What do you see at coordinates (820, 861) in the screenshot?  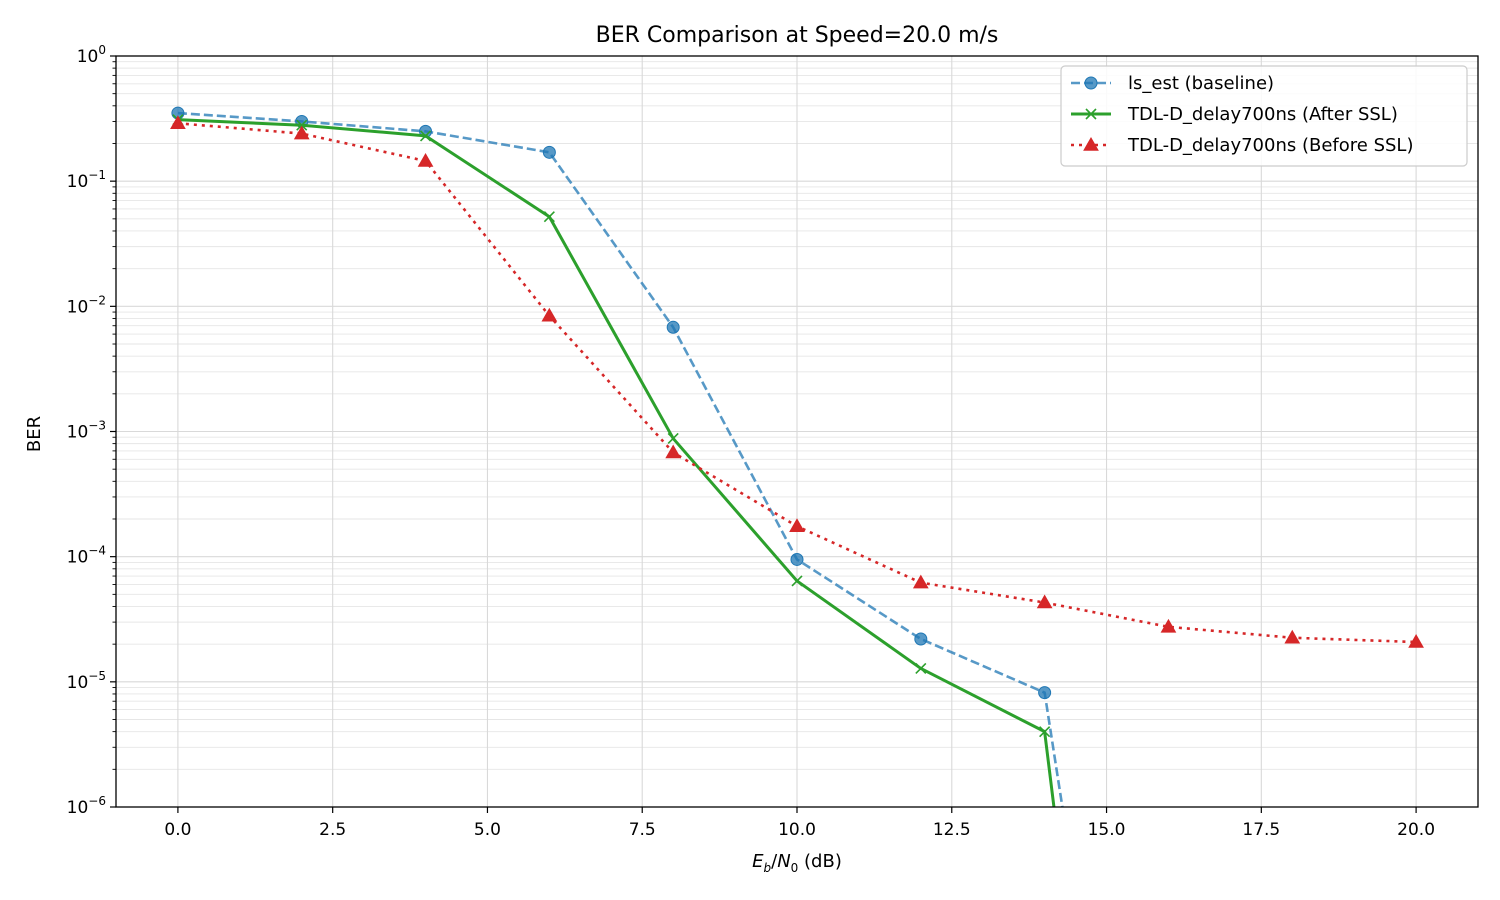 I see `x-label-unit: (dB)` at bounding box center [820, 861].